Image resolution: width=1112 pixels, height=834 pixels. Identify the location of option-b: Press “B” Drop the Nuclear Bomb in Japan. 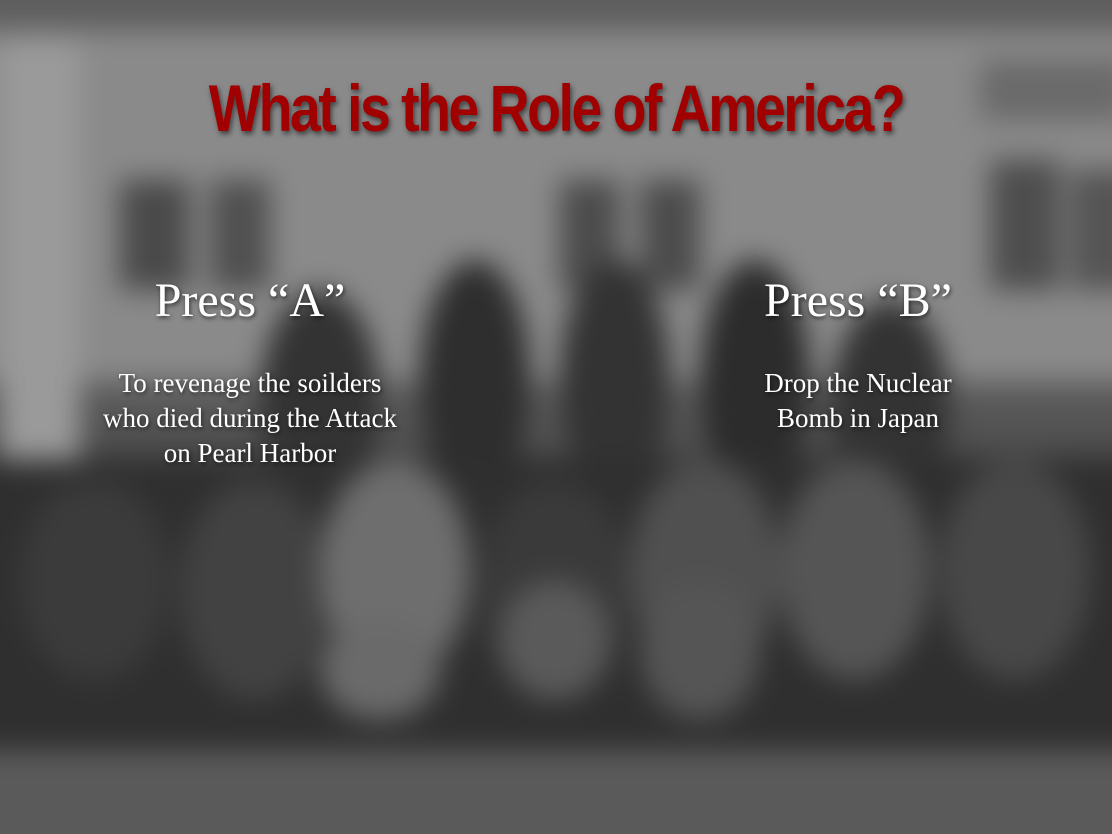
(858, 352).